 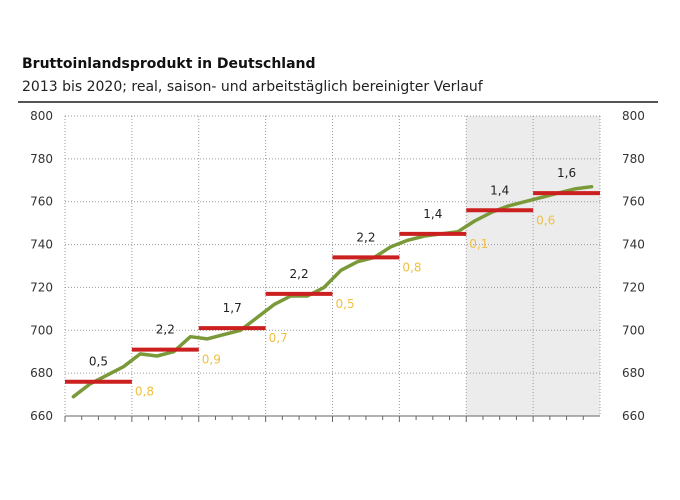 I want to click on overhang-label: 0,5, so click(x=345, y=304).